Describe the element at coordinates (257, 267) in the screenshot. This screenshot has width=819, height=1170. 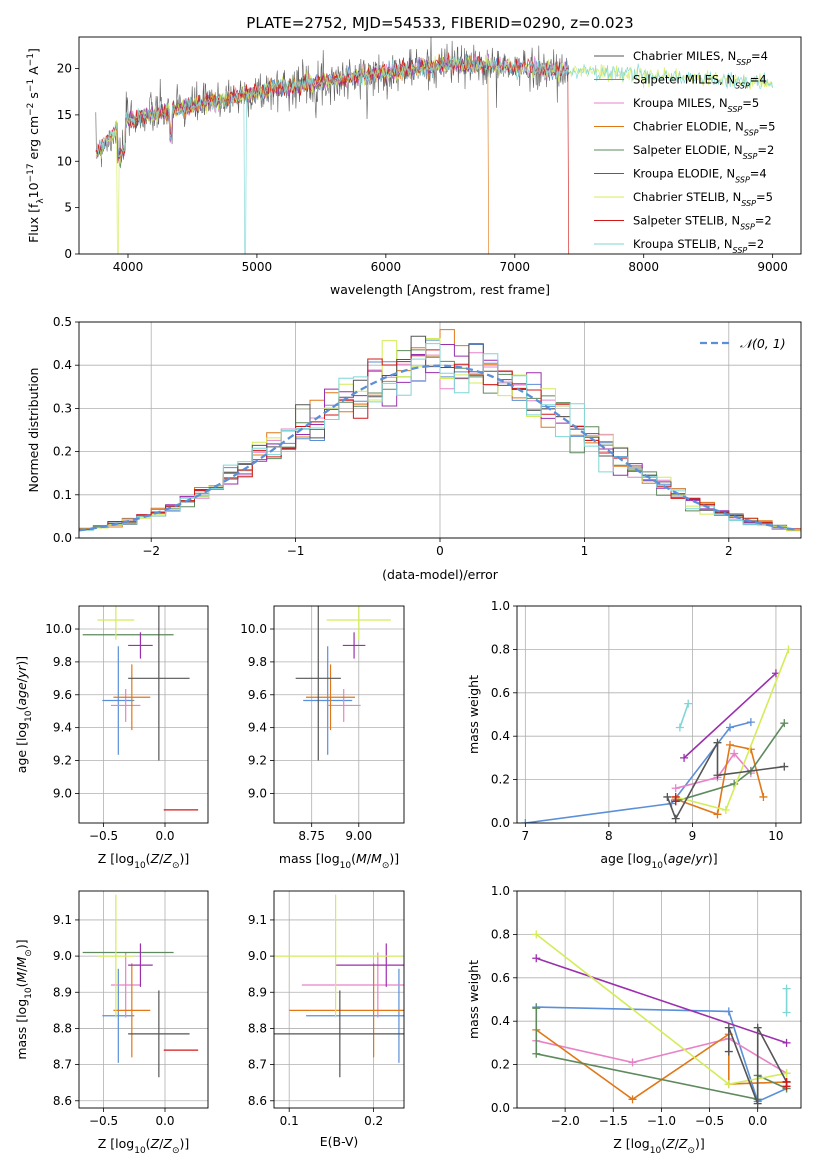
I see `x-tick-label: 5000` at that location.